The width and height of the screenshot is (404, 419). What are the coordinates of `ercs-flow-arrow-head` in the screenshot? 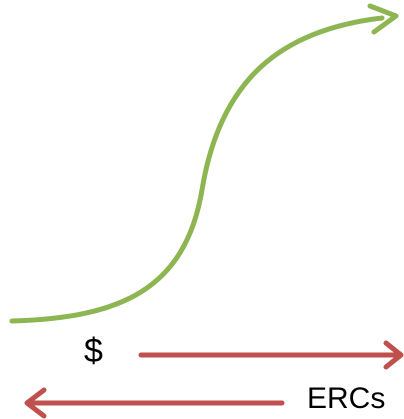 It's located at (35, 403).